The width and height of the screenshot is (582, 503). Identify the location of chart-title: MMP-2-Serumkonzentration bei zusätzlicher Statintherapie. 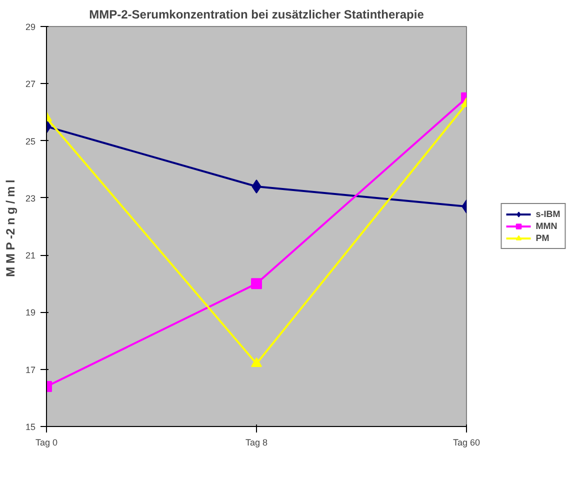
(256, 15).